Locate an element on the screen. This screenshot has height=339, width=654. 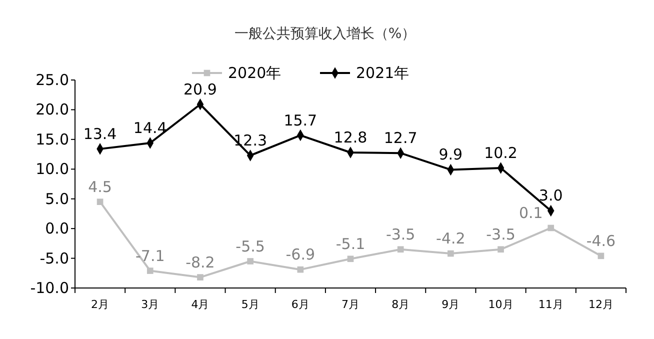
x-tick-label: 9月 is located at coordinates (451, 304).